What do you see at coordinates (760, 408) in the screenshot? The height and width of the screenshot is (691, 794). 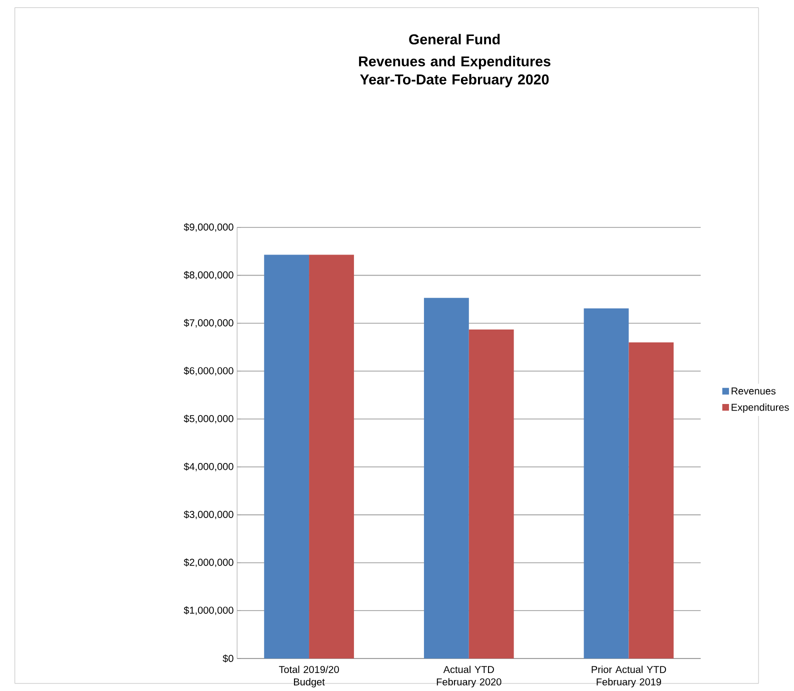 I see `legend-label: Expenditures` at bounding box center [760, 408].